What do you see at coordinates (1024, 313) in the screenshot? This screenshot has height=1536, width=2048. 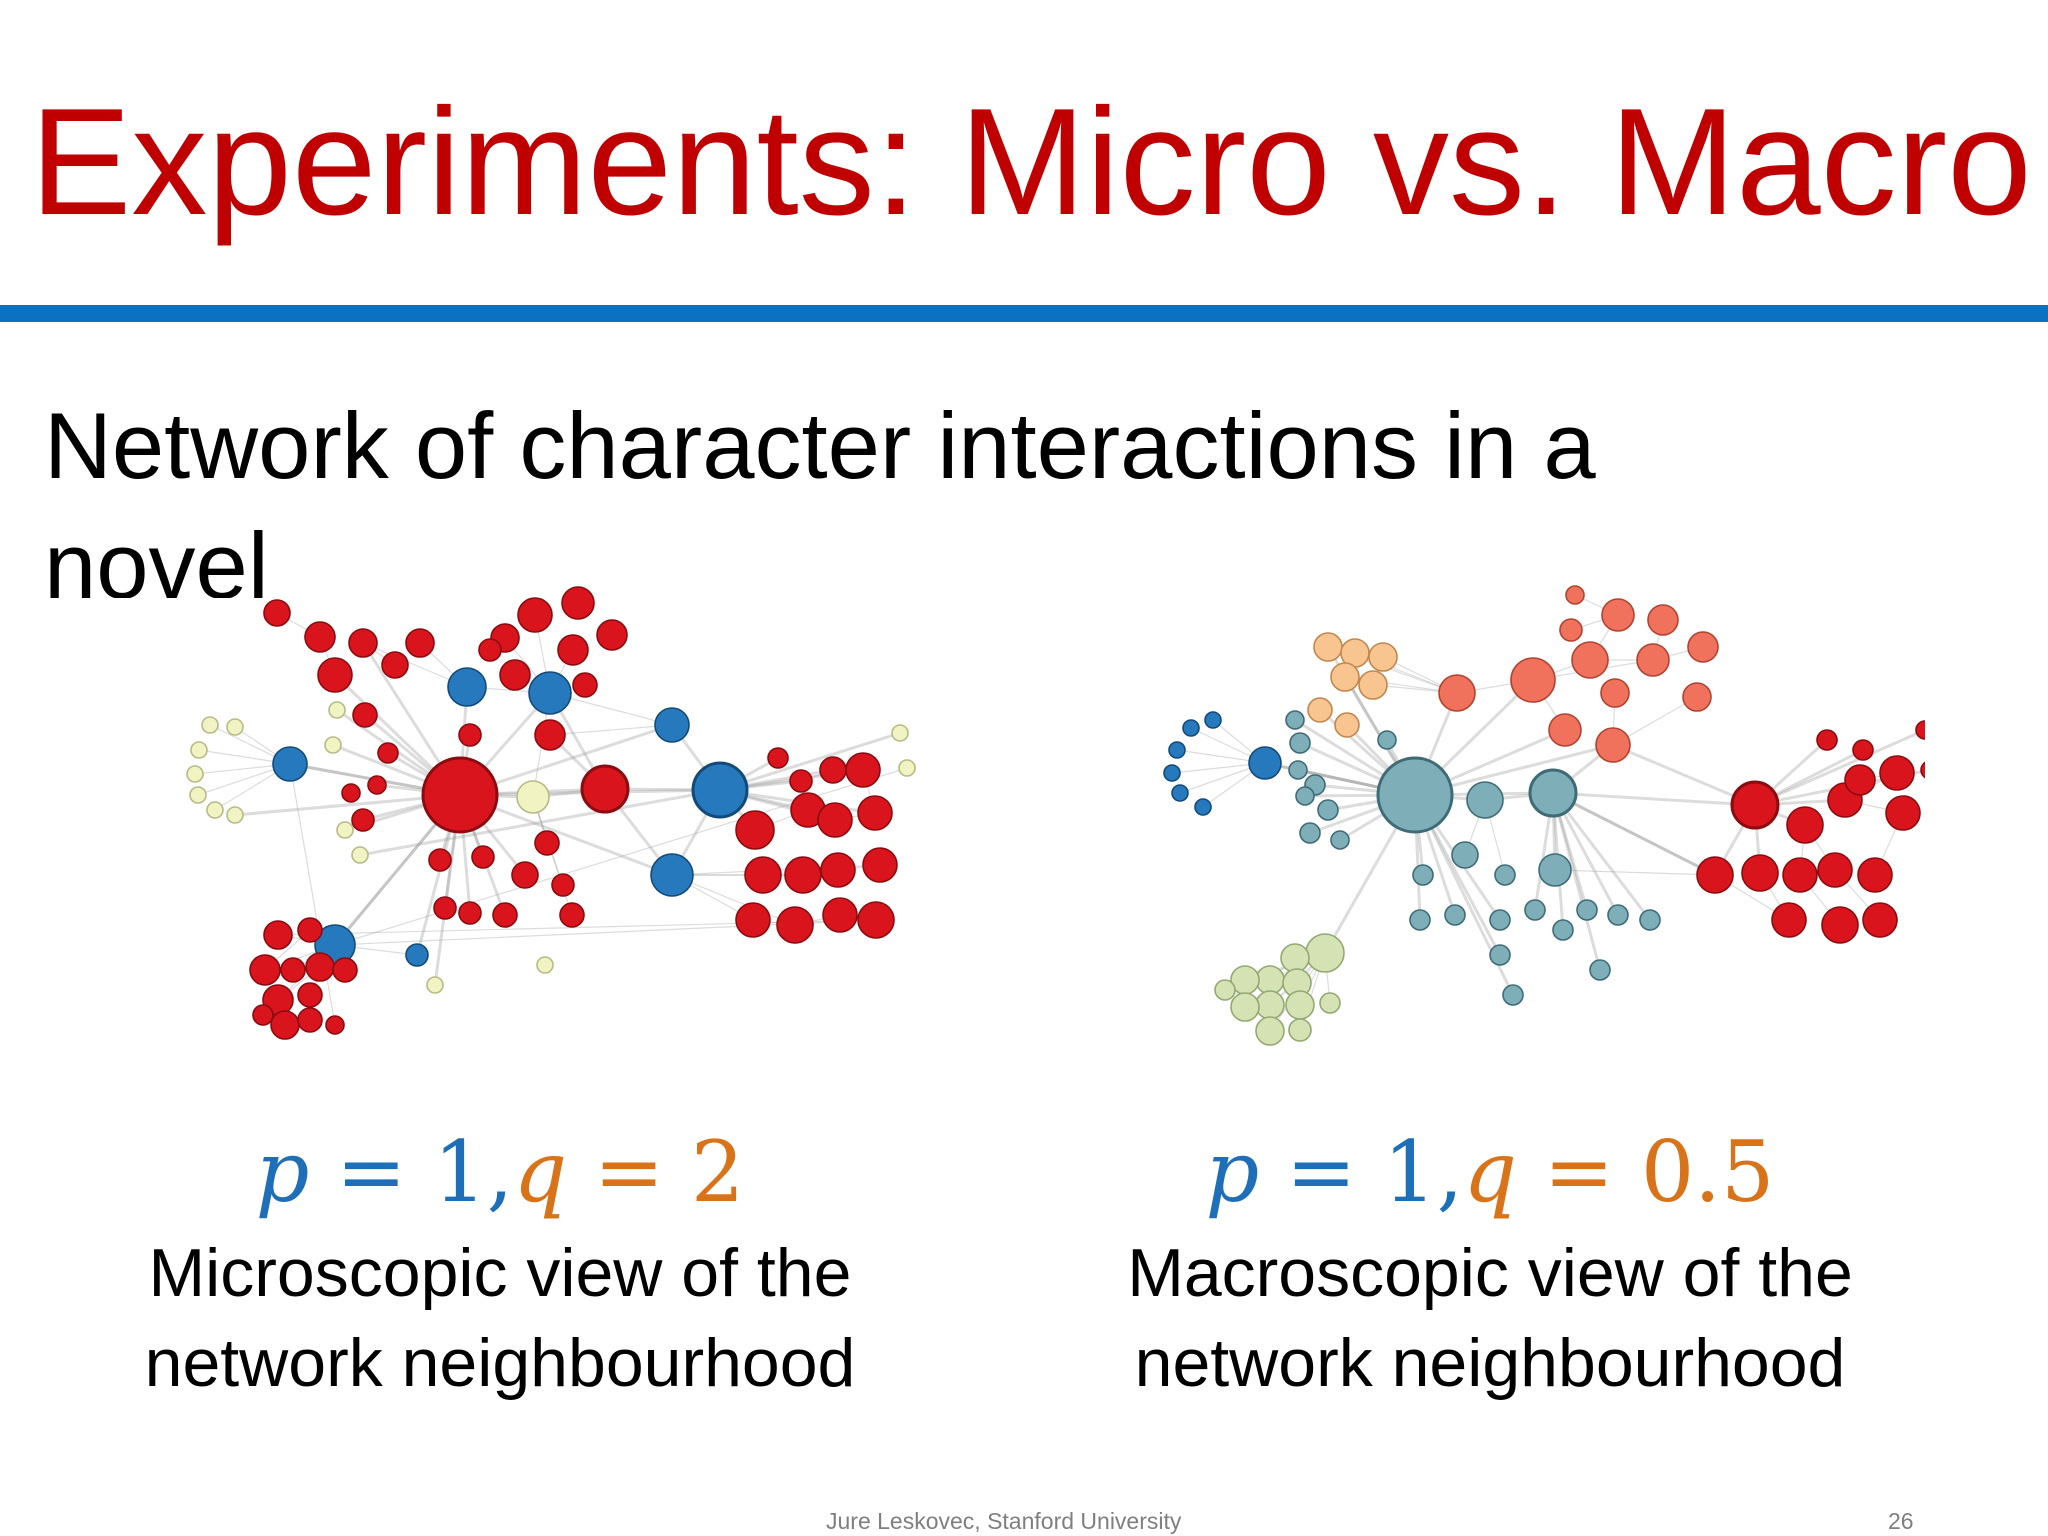 I see `title-divider` at bounding box center [1024, 313].